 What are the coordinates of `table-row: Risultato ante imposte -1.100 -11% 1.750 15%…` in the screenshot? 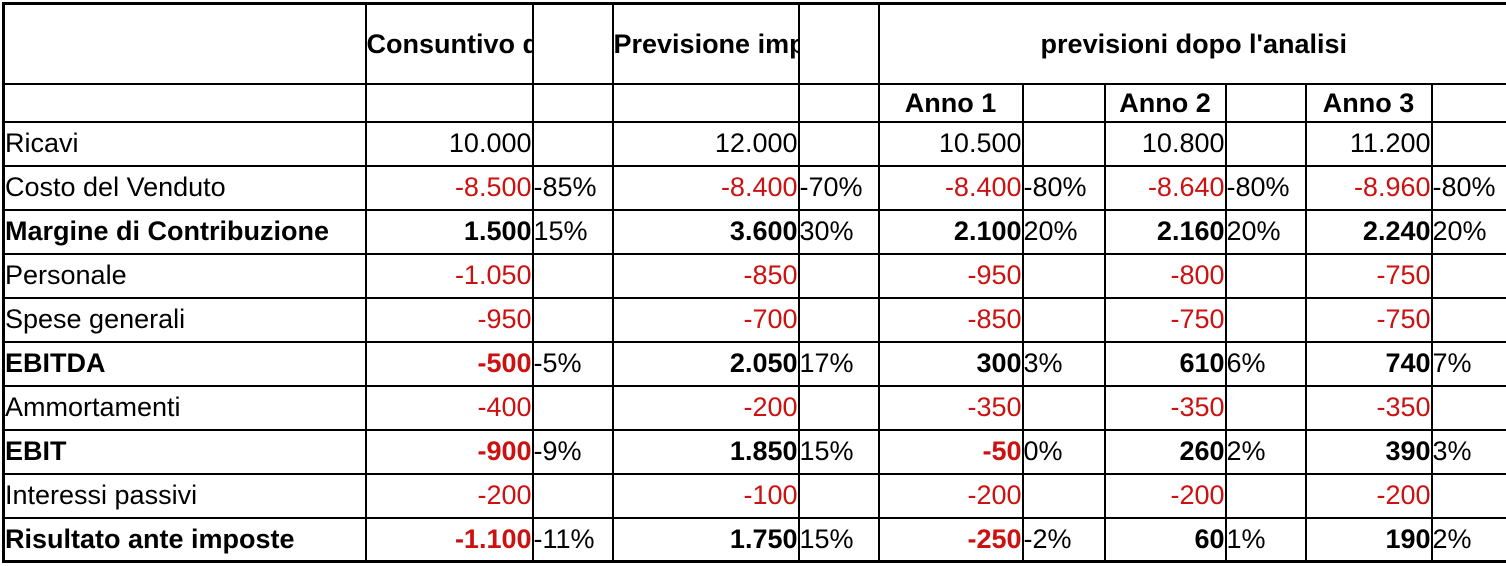 It's located at (754, 539).